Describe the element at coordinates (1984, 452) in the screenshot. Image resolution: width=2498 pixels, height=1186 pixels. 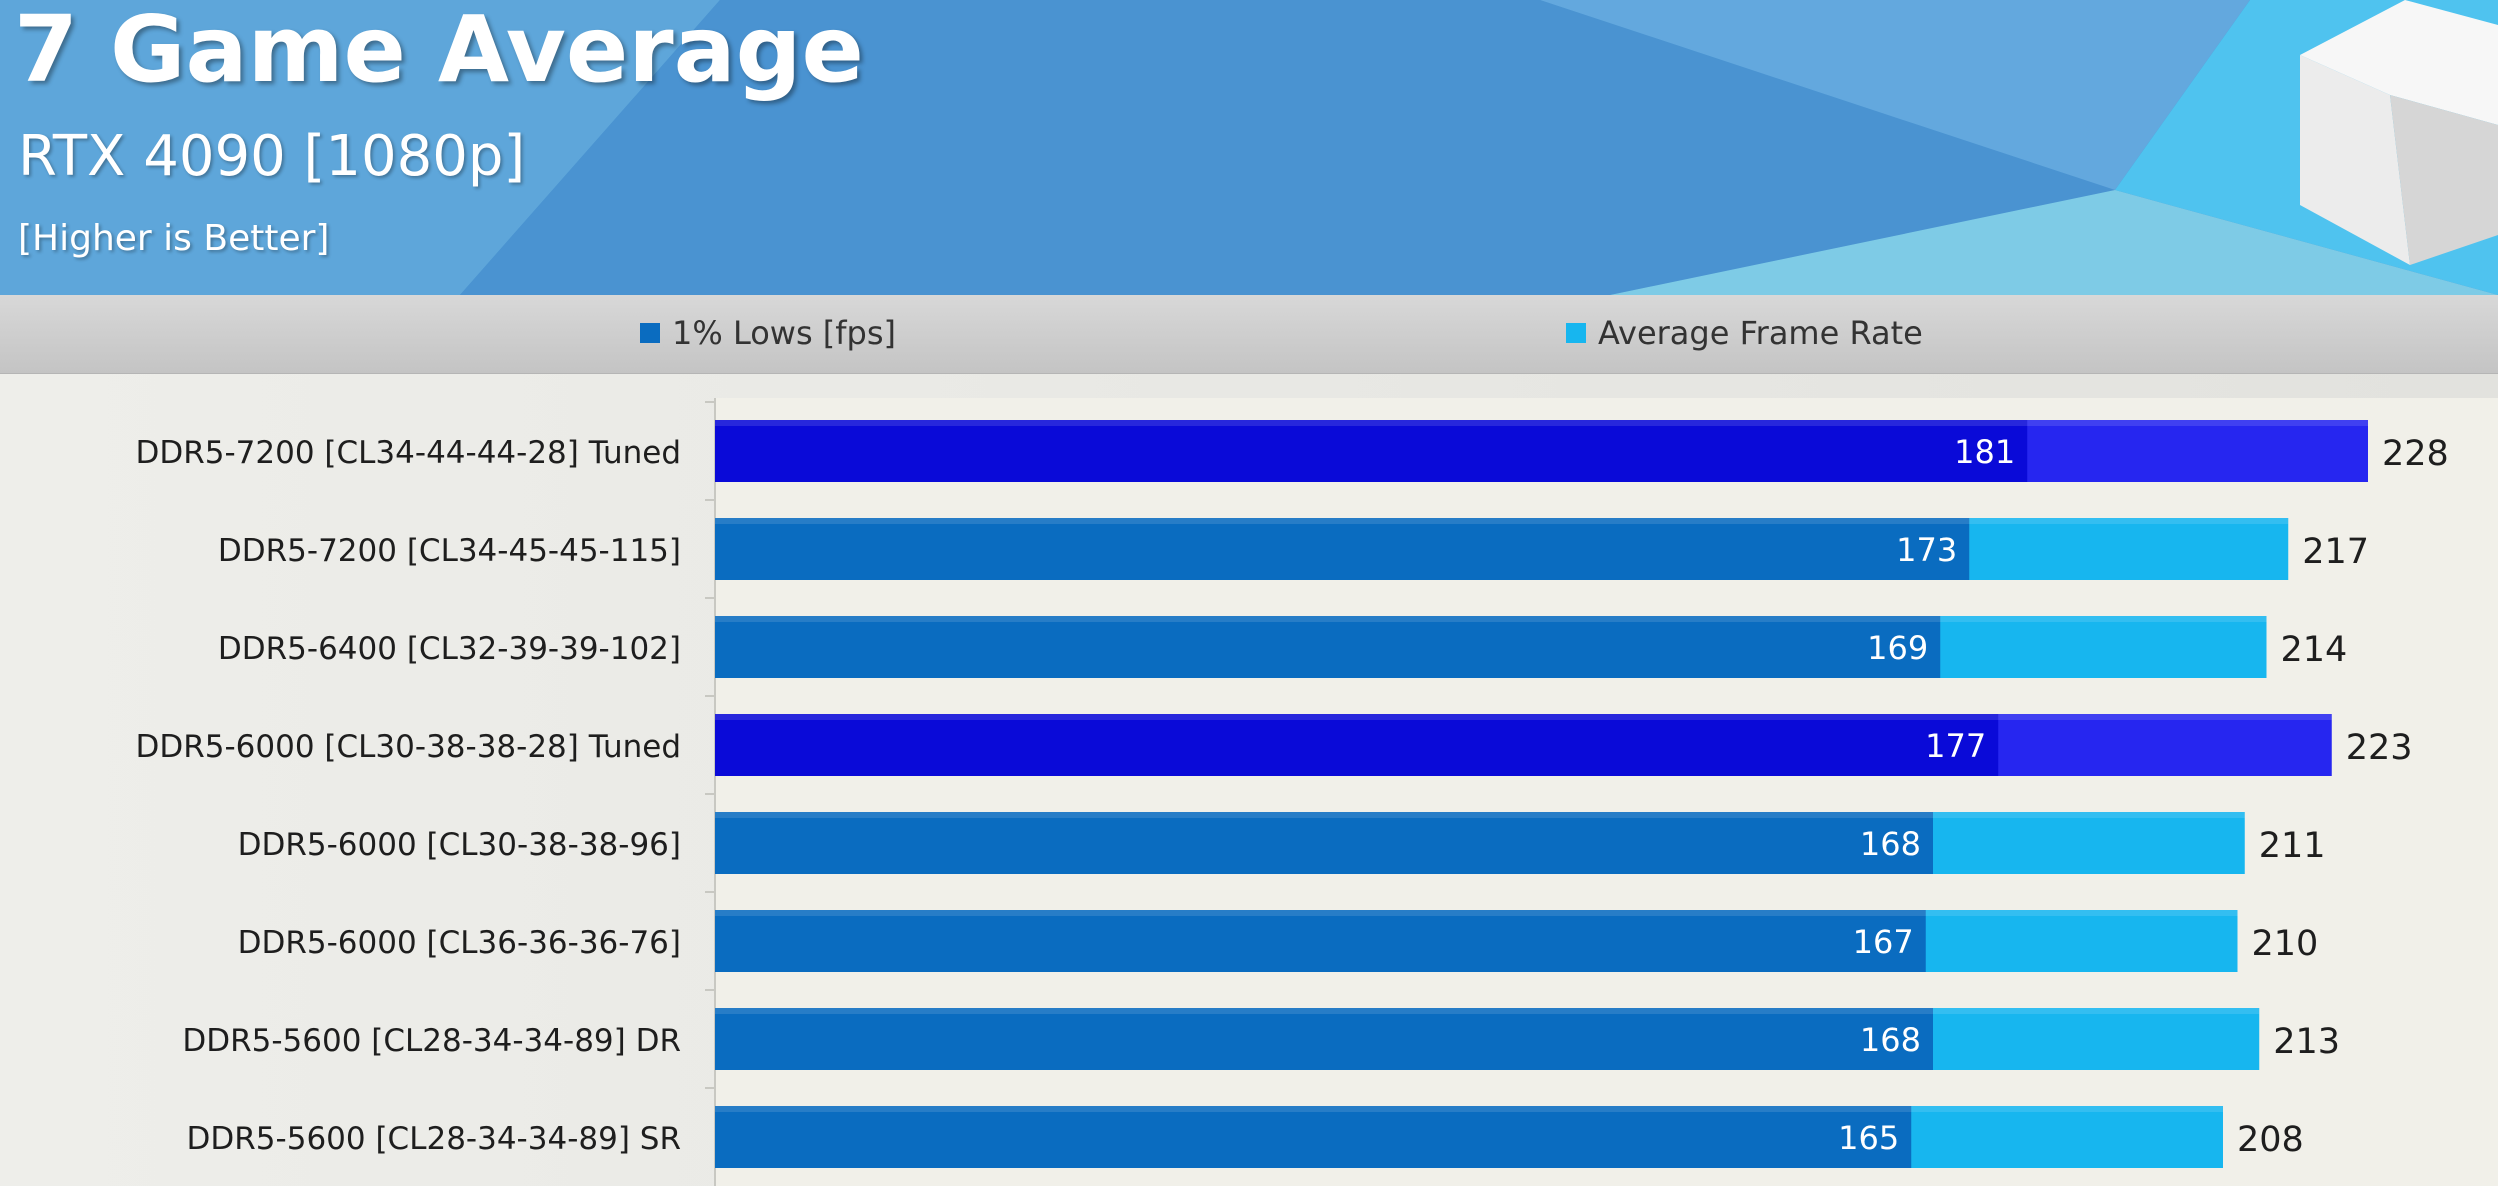
I see `data-label-lows: 181` at that location.